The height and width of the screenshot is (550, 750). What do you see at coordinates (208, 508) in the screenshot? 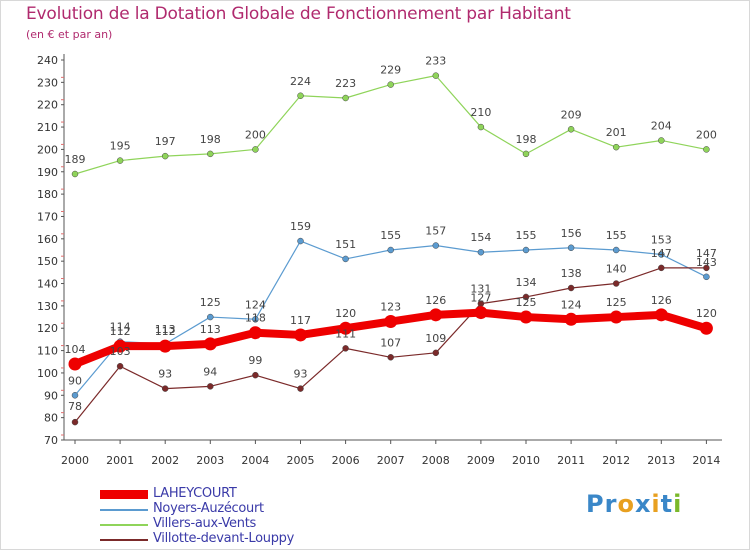
I see `legend-label: Noyers-Auzécourt` at bounding box center [208, 508].